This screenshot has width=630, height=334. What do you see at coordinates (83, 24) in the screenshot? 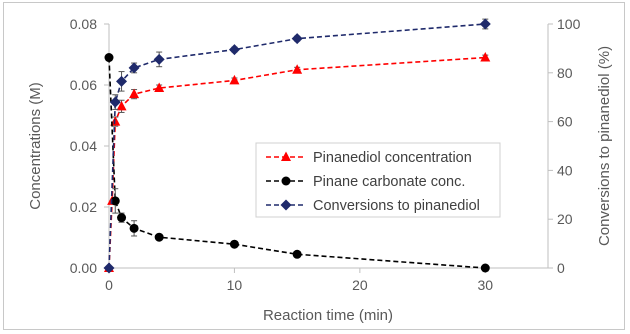
I see `left-tick-label: 0.08` at bounding box center [83, 24].